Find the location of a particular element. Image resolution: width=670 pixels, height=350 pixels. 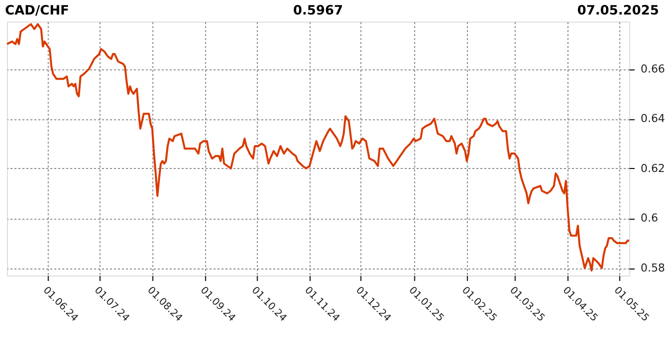

y-tick-label: 0.64 is located at coordinates (653, 119).